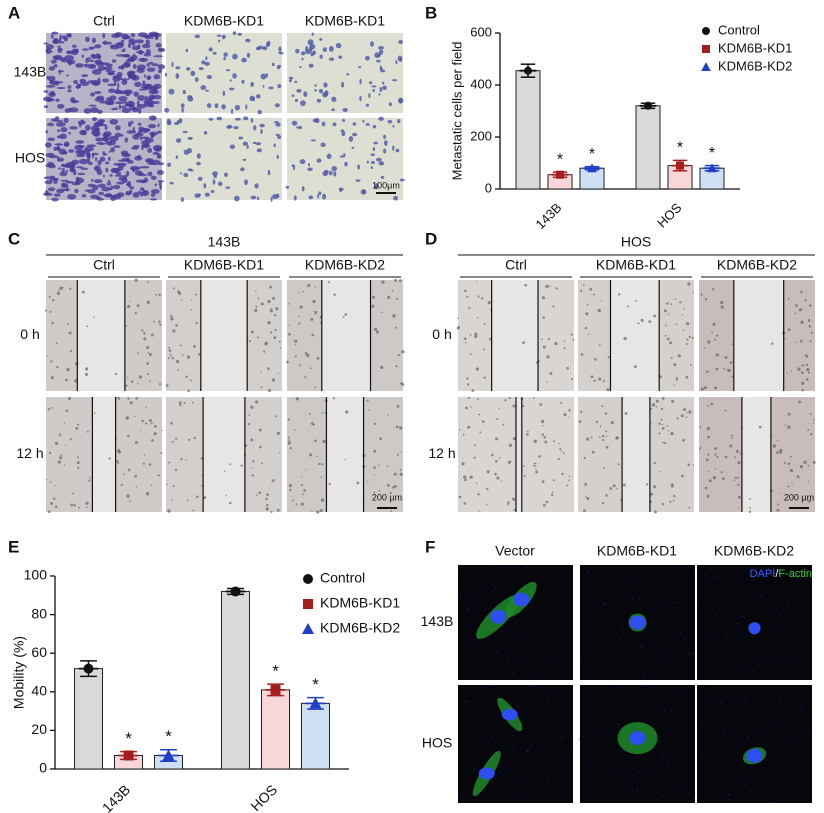 This screenshot has height=813, width=824. I want to click on bar, so click(235, 680).